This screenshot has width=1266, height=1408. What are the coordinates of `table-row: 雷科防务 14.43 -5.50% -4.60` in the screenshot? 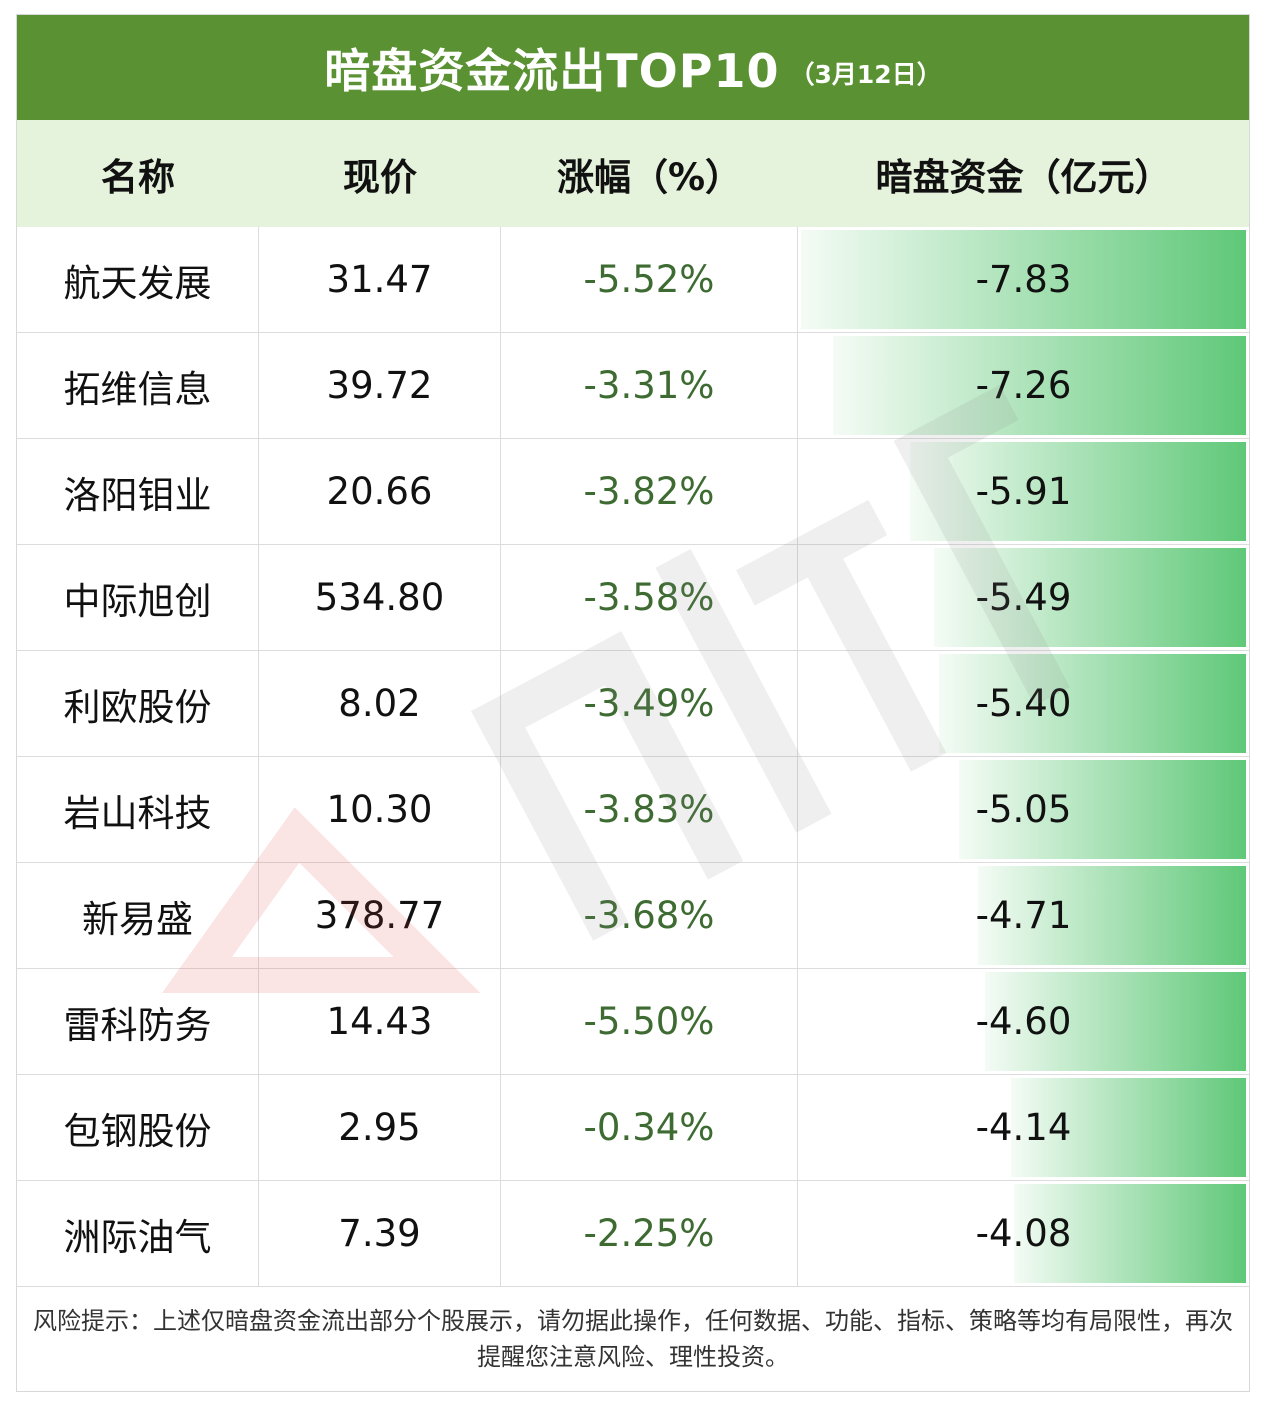 It's located at (633, 1022).